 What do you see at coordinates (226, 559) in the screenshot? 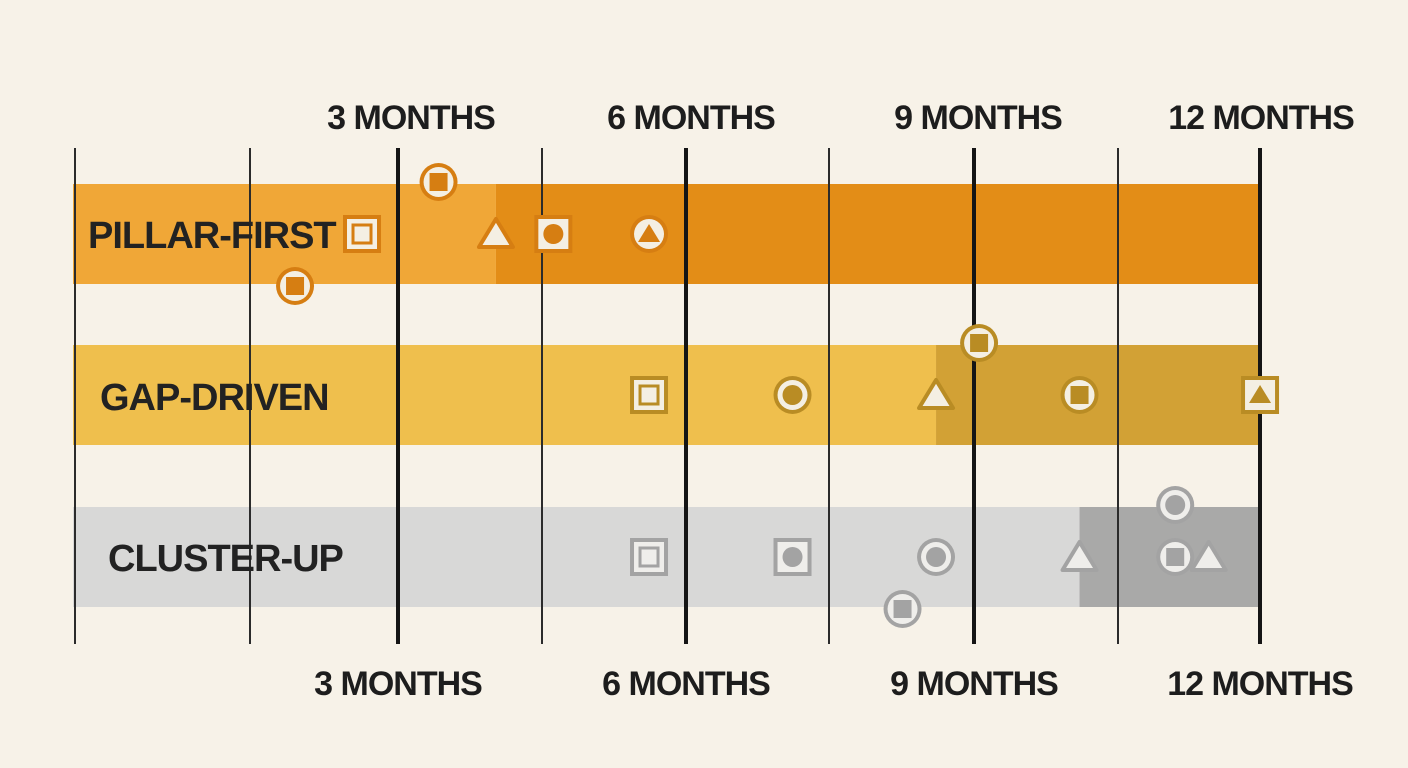
I see `row-label-cluster-up: CLUSTER-UP` at bounding box center [226, 559].